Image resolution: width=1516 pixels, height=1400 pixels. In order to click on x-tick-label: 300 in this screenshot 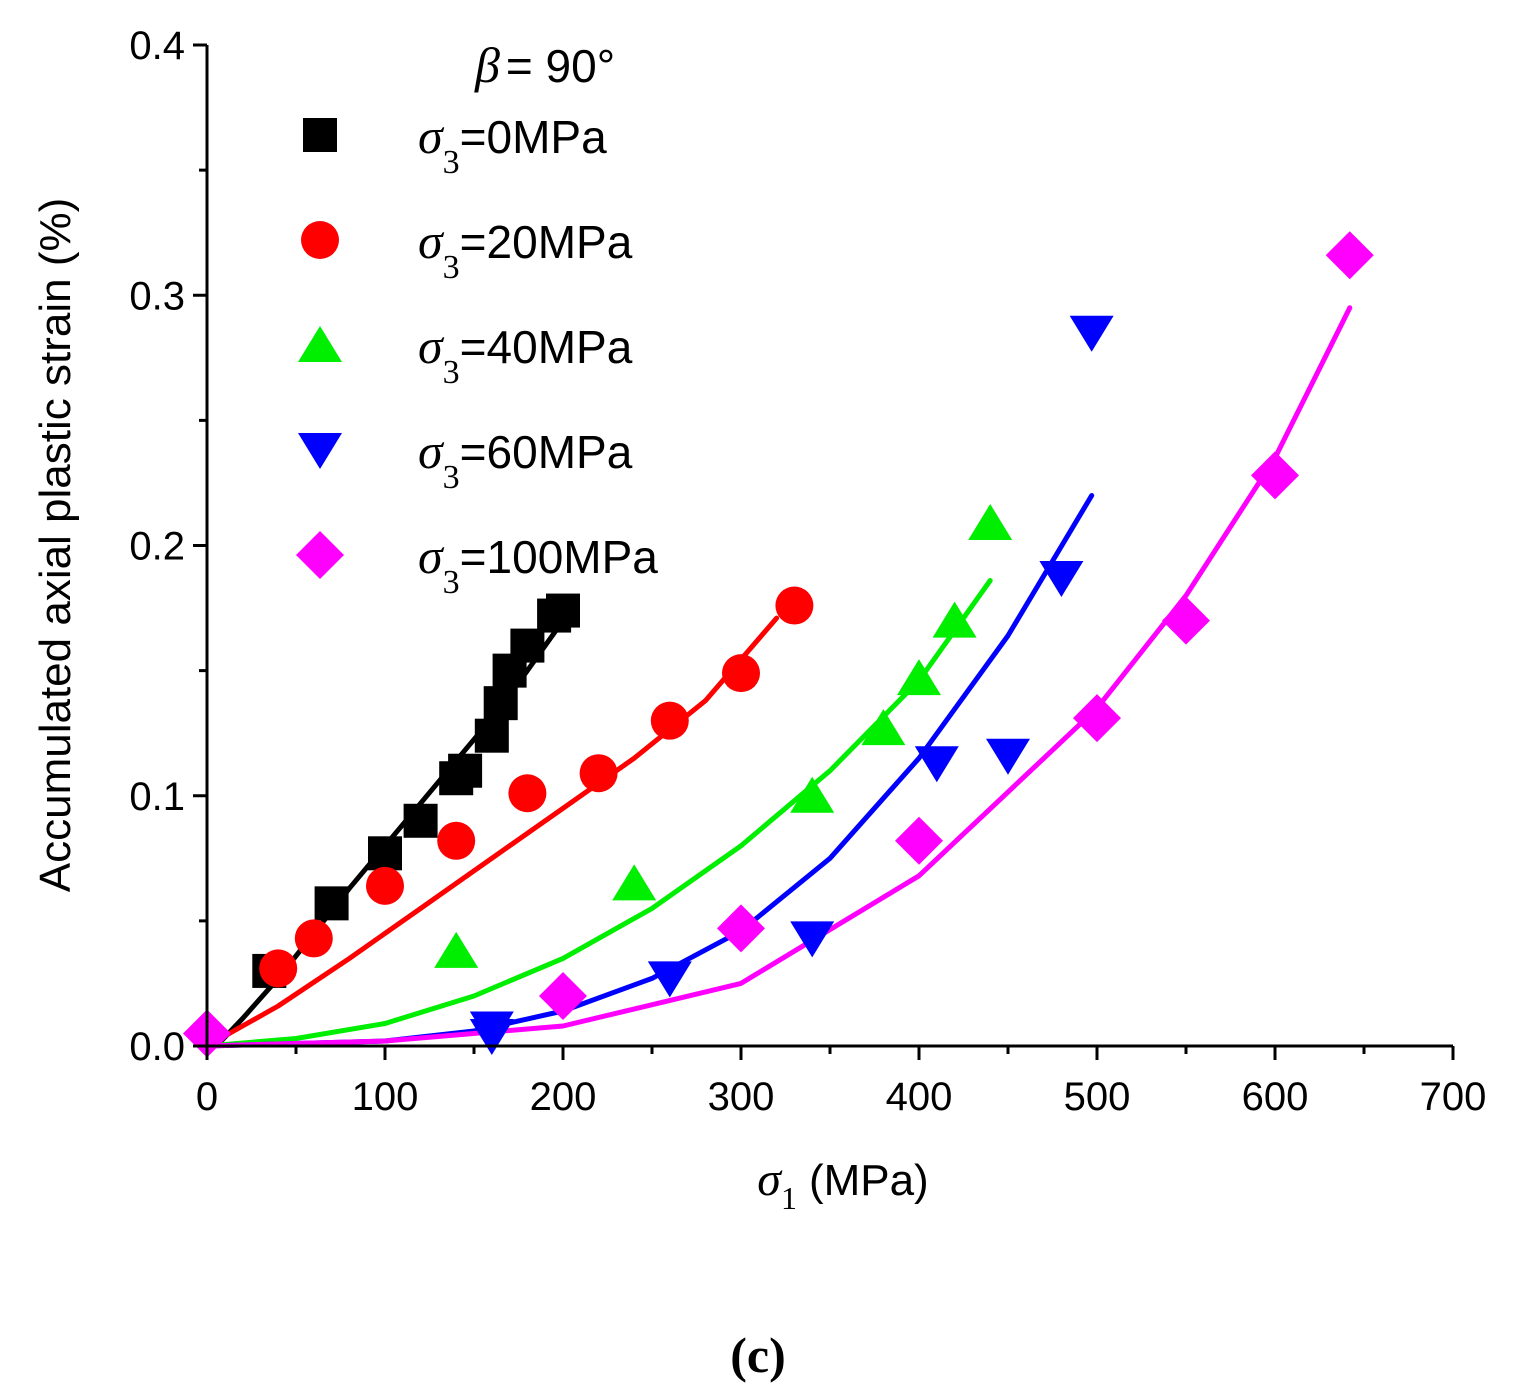, I will do `click(741, 1097)`.